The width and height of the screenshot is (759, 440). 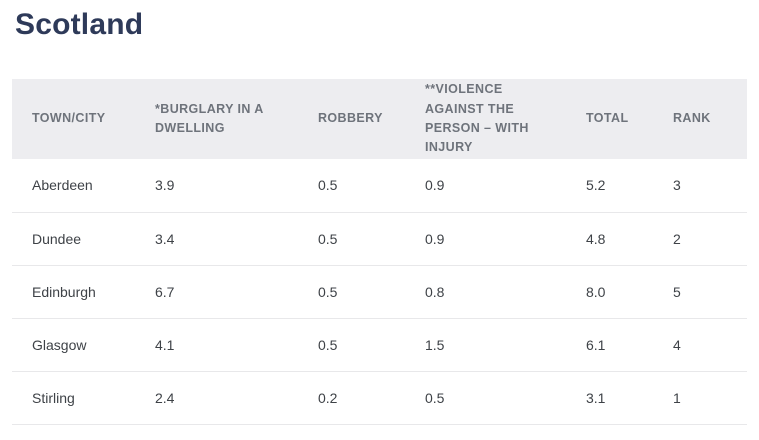 What do you see at coordinates (609, 186) in the screenshot?
I see `cell-total: 5.2` at bounding box center [609, 186].